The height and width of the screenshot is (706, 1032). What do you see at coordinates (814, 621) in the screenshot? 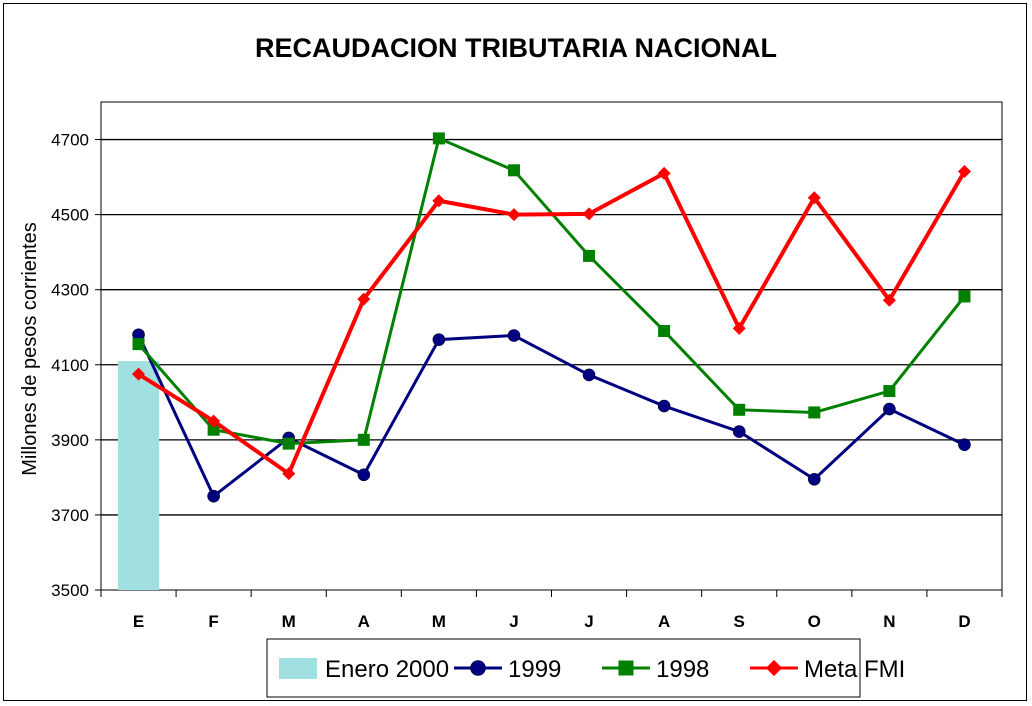
I see `x-category-label: O` at bounding box center [814, 621].